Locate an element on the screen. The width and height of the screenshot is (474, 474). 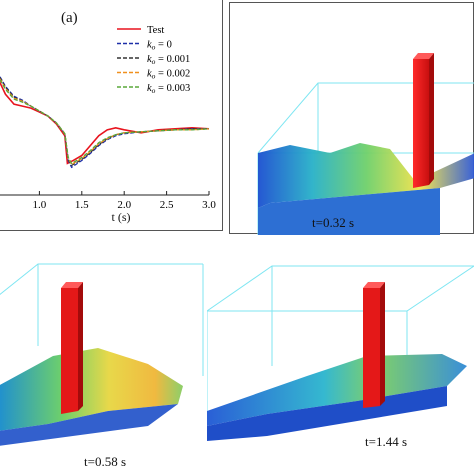
x-tick-label: 2.5 is located at coordinates (167, 205).